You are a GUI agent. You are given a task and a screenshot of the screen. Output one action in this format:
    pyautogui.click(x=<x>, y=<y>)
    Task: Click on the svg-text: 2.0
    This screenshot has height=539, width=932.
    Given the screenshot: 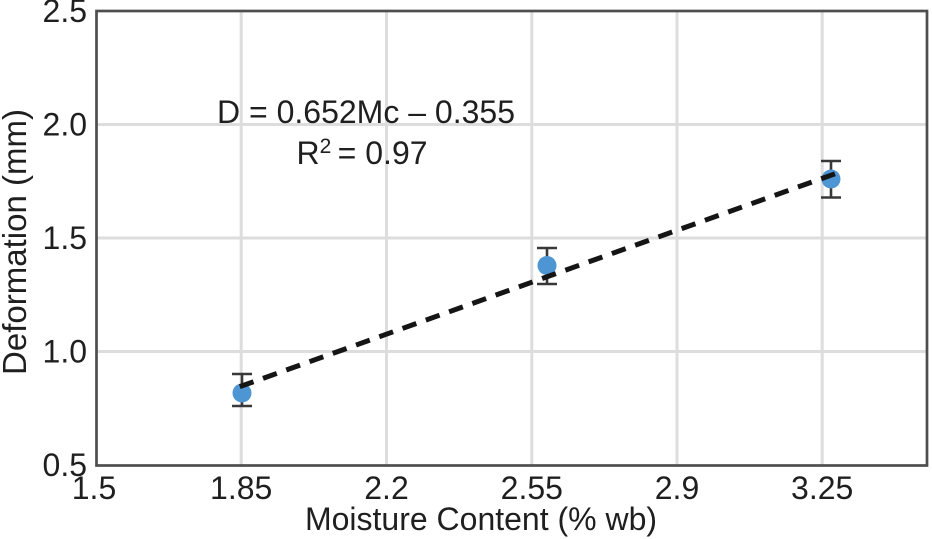 What is the action you would take?
    pyautogui.click(x=65, y=125)
    